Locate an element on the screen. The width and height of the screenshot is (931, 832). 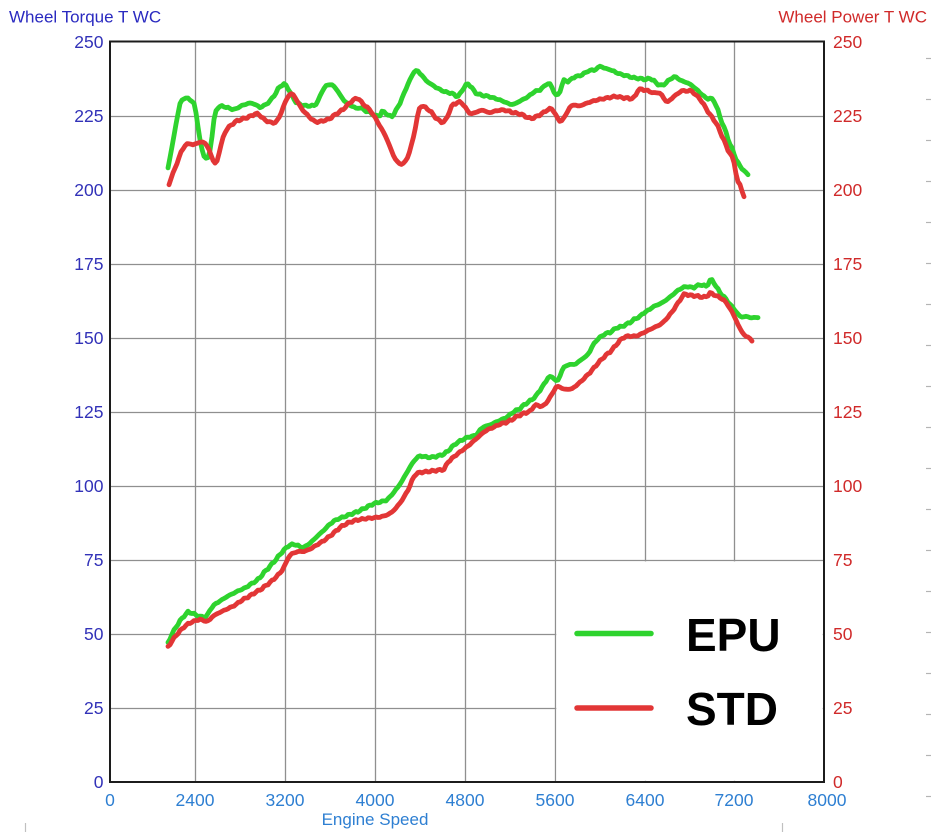
svg-text: 3200 is located at coordinates (285, 800).